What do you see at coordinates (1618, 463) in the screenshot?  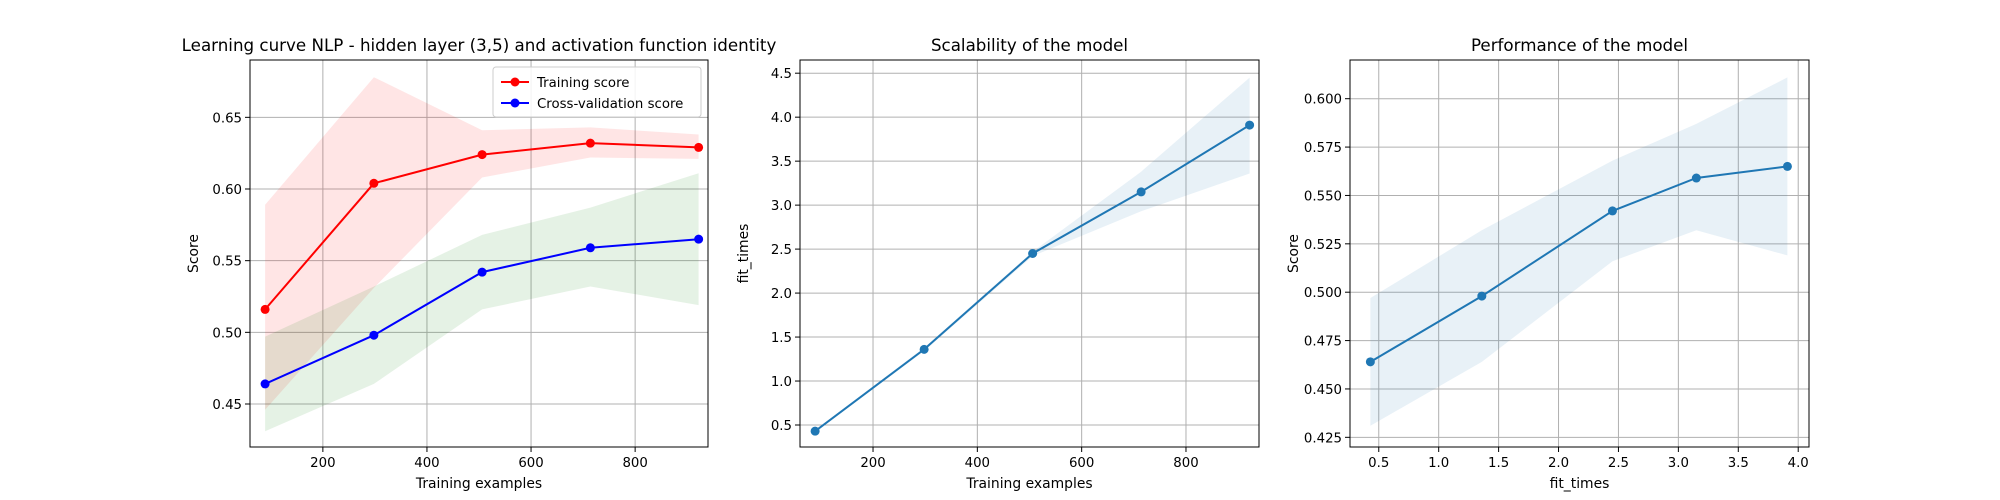 I see `x-tick-label: 2.5` at bounding box center [1618, 463].